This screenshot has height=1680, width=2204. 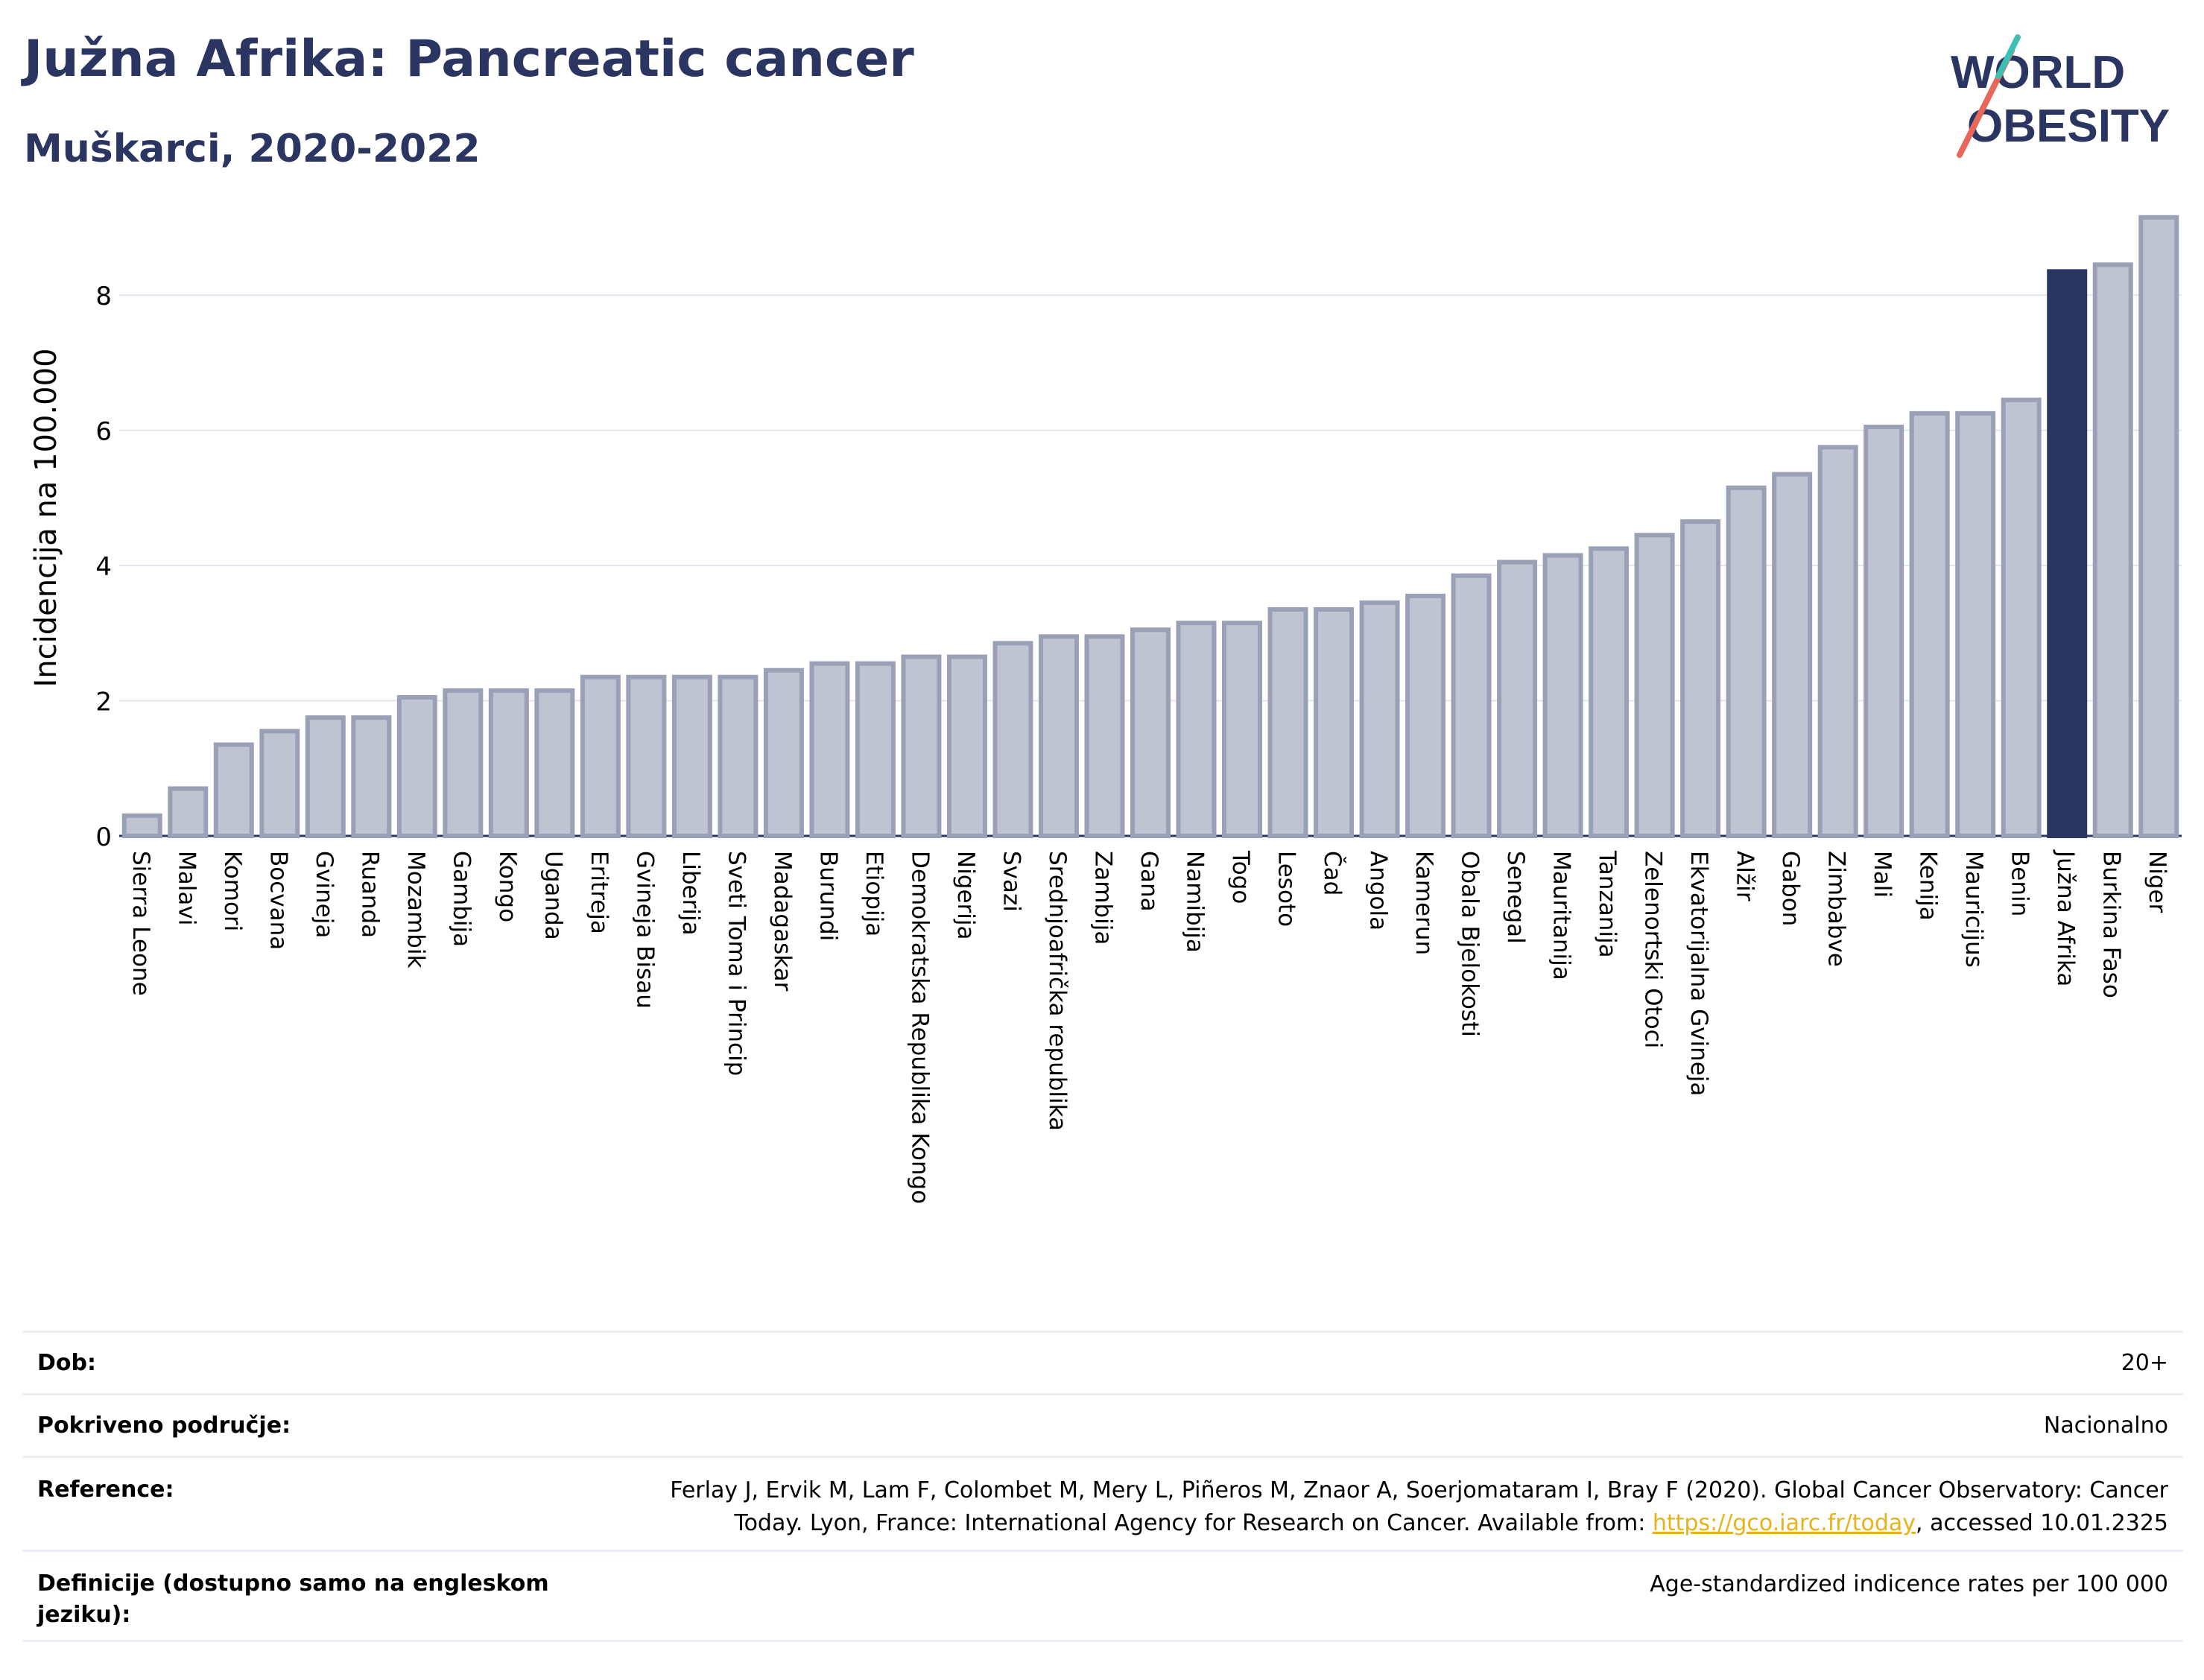 I want to click on x-tick-label: Svazi, so click(x=1011, y=881).